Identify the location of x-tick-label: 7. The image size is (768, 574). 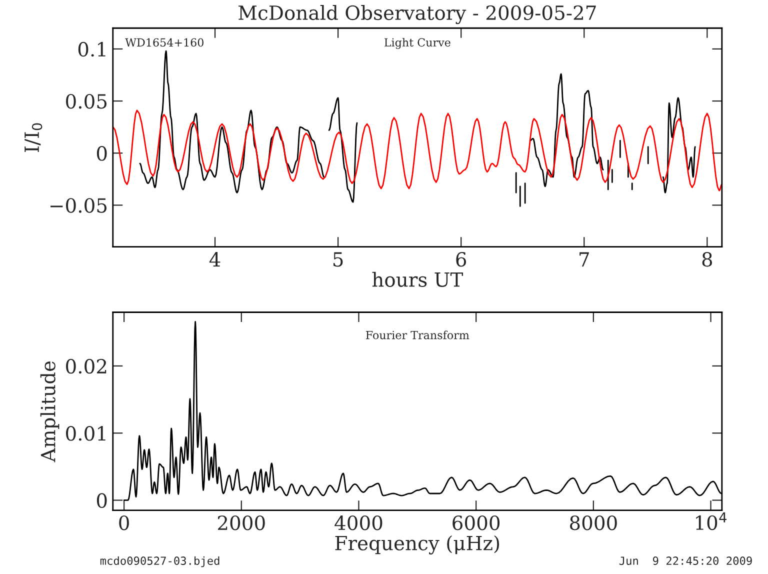
(584, 259).